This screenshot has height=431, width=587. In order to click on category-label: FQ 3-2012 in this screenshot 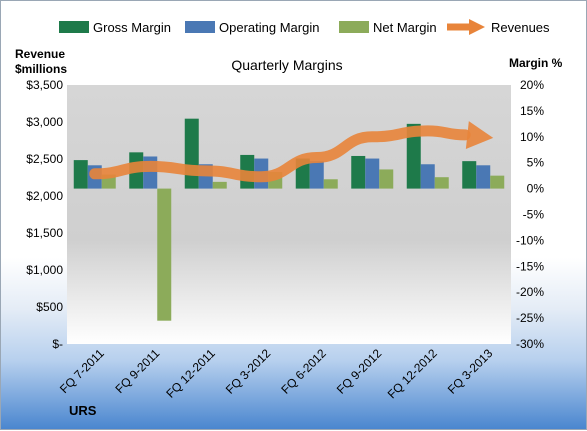, I will do `click(248, 371)`.